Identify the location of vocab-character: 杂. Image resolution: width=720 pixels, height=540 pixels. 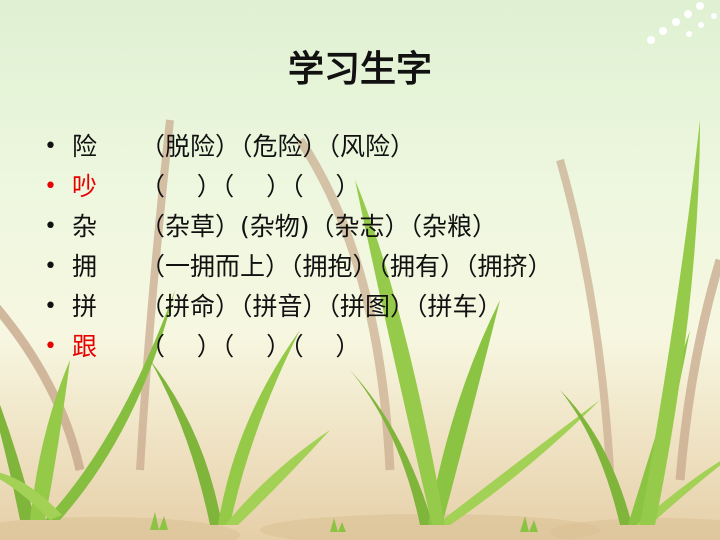
(85, 226).